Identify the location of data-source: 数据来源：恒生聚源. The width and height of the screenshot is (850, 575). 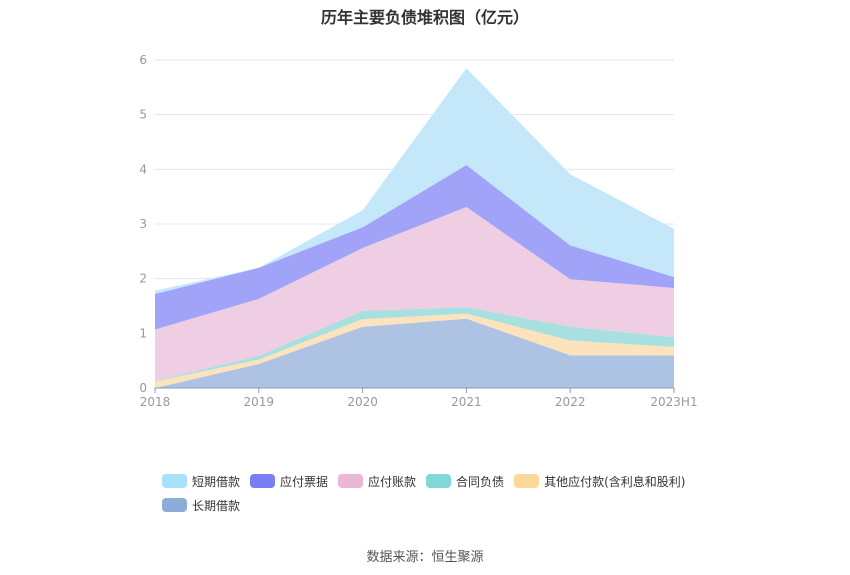
(425, 557).